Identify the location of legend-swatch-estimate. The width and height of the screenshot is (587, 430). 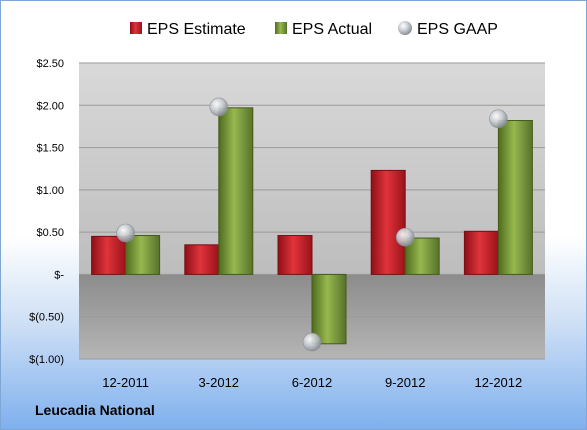
(136, 28).